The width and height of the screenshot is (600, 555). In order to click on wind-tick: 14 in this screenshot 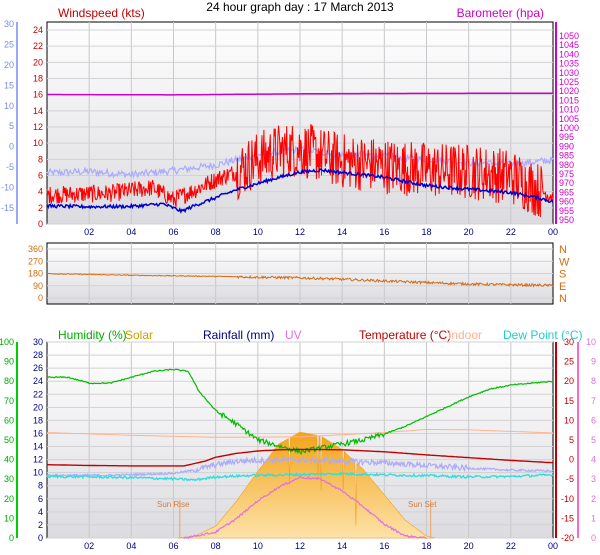, I will do `click(38, 111)`.